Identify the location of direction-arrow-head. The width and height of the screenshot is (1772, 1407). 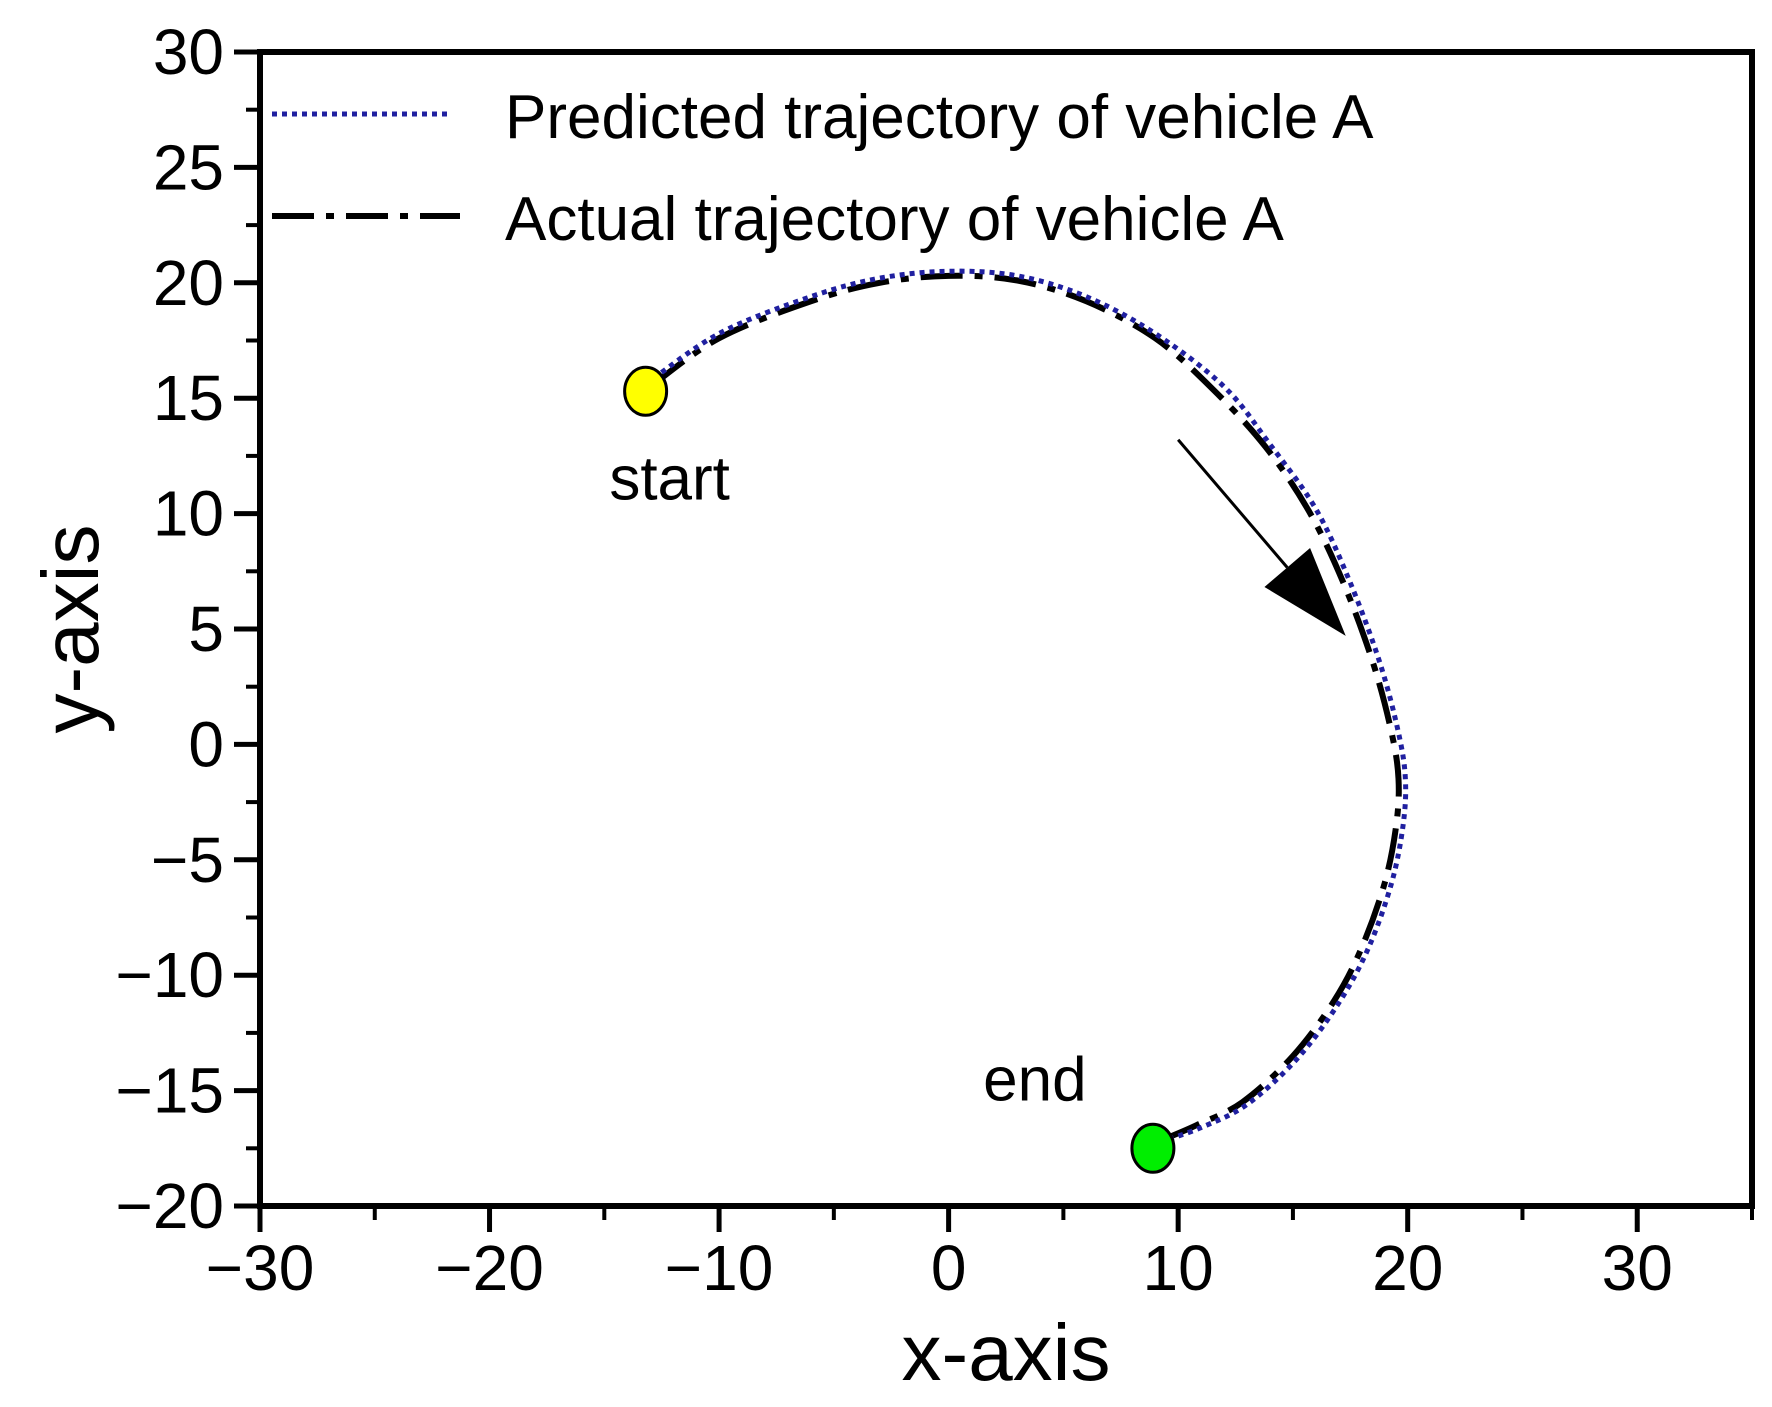
(1305, 592).